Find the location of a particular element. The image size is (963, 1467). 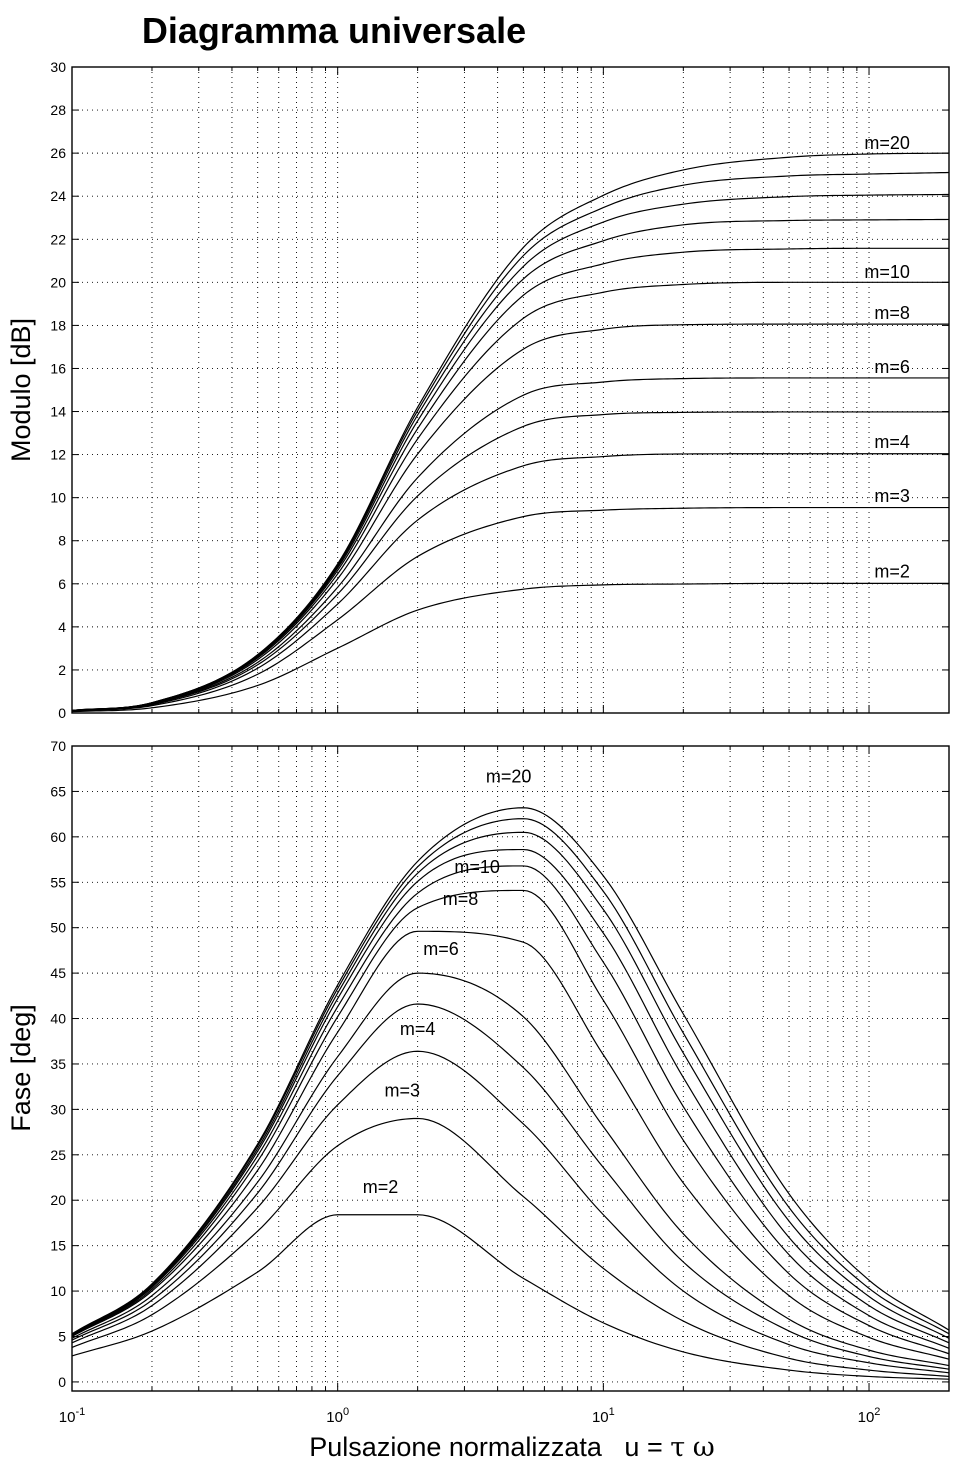

x-tick-label: 10¹ is located at coordinates (603, 1416).